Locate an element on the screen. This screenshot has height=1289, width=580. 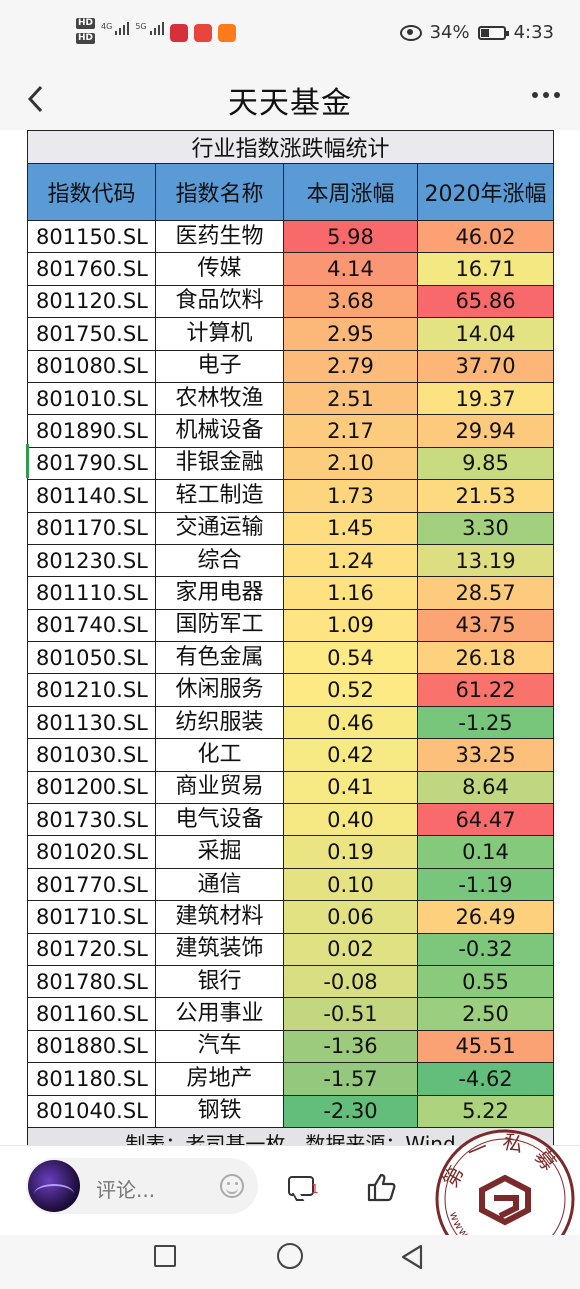
row-accent-marker is located at coordinates (27, 461).